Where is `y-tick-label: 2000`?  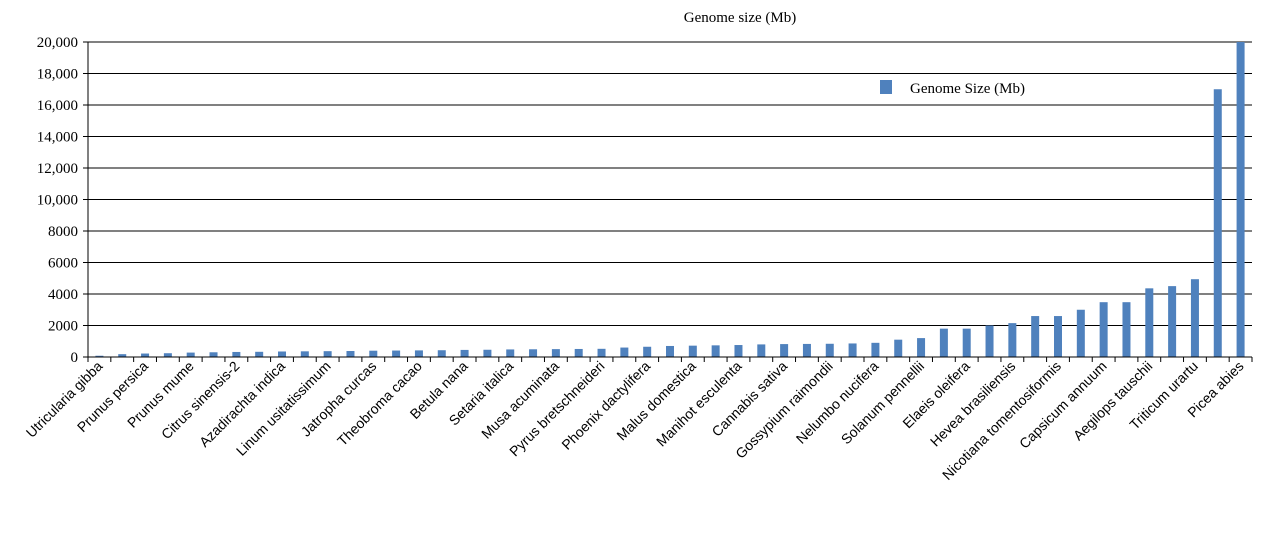
y-tick-label: 2000 is located at coordinates (63, 327).